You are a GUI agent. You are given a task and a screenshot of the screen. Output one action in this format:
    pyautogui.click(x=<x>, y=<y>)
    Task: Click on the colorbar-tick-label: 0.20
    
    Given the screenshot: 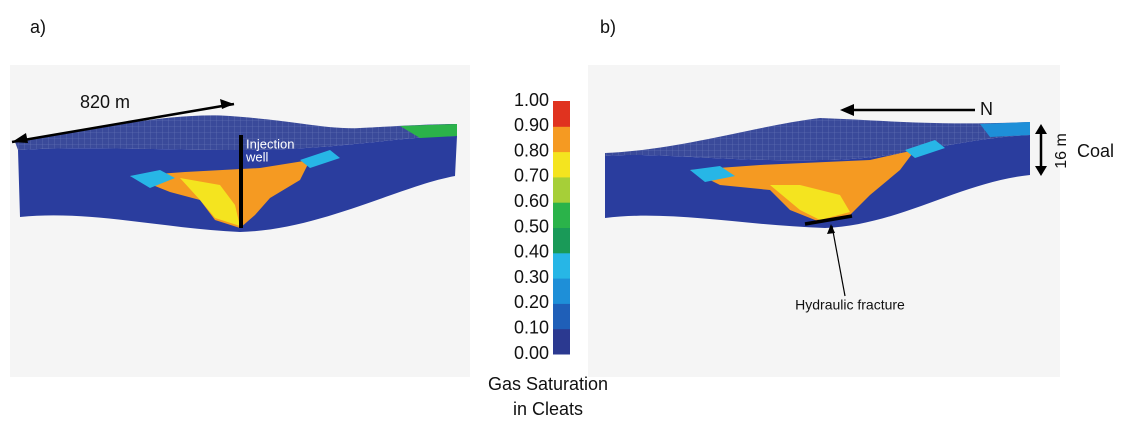 What is the action you would take?
    pyautogui.click(x=531, y=302)
    